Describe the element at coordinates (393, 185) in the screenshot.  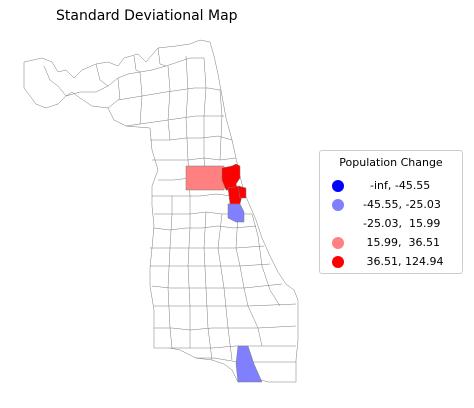
I see `legend-label: -inf, -45.55` at that location.